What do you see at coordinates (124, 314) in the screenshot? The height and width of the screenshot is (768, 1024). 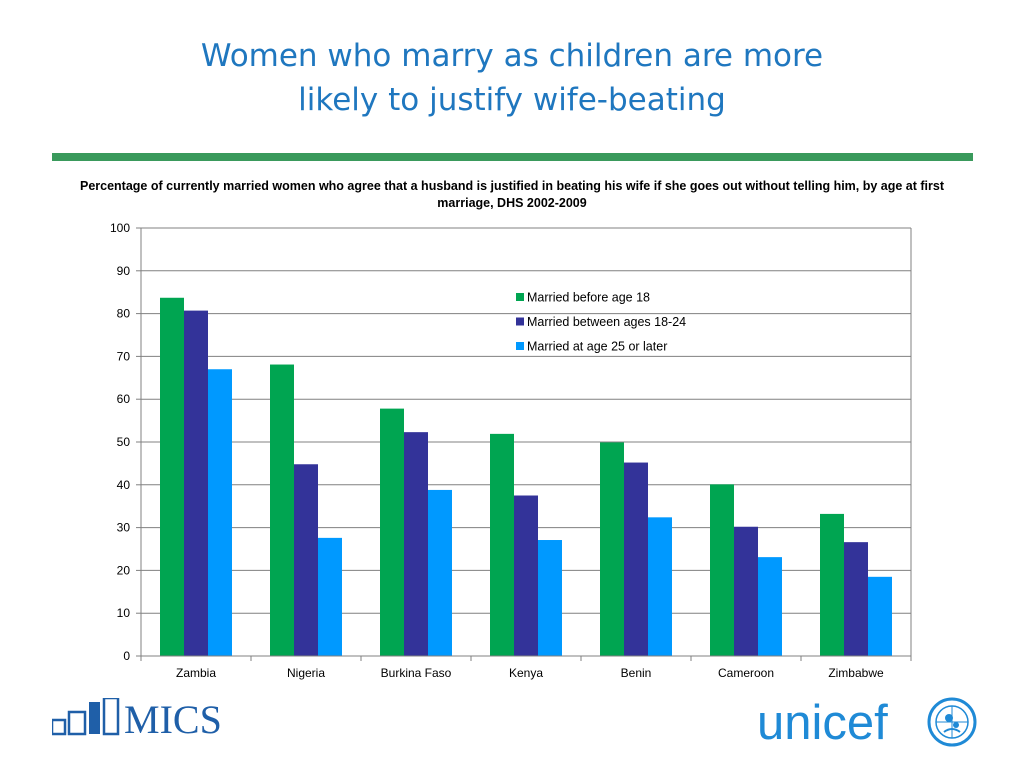 I see `y-tick-label: 80` at bounding box center [124, 314].